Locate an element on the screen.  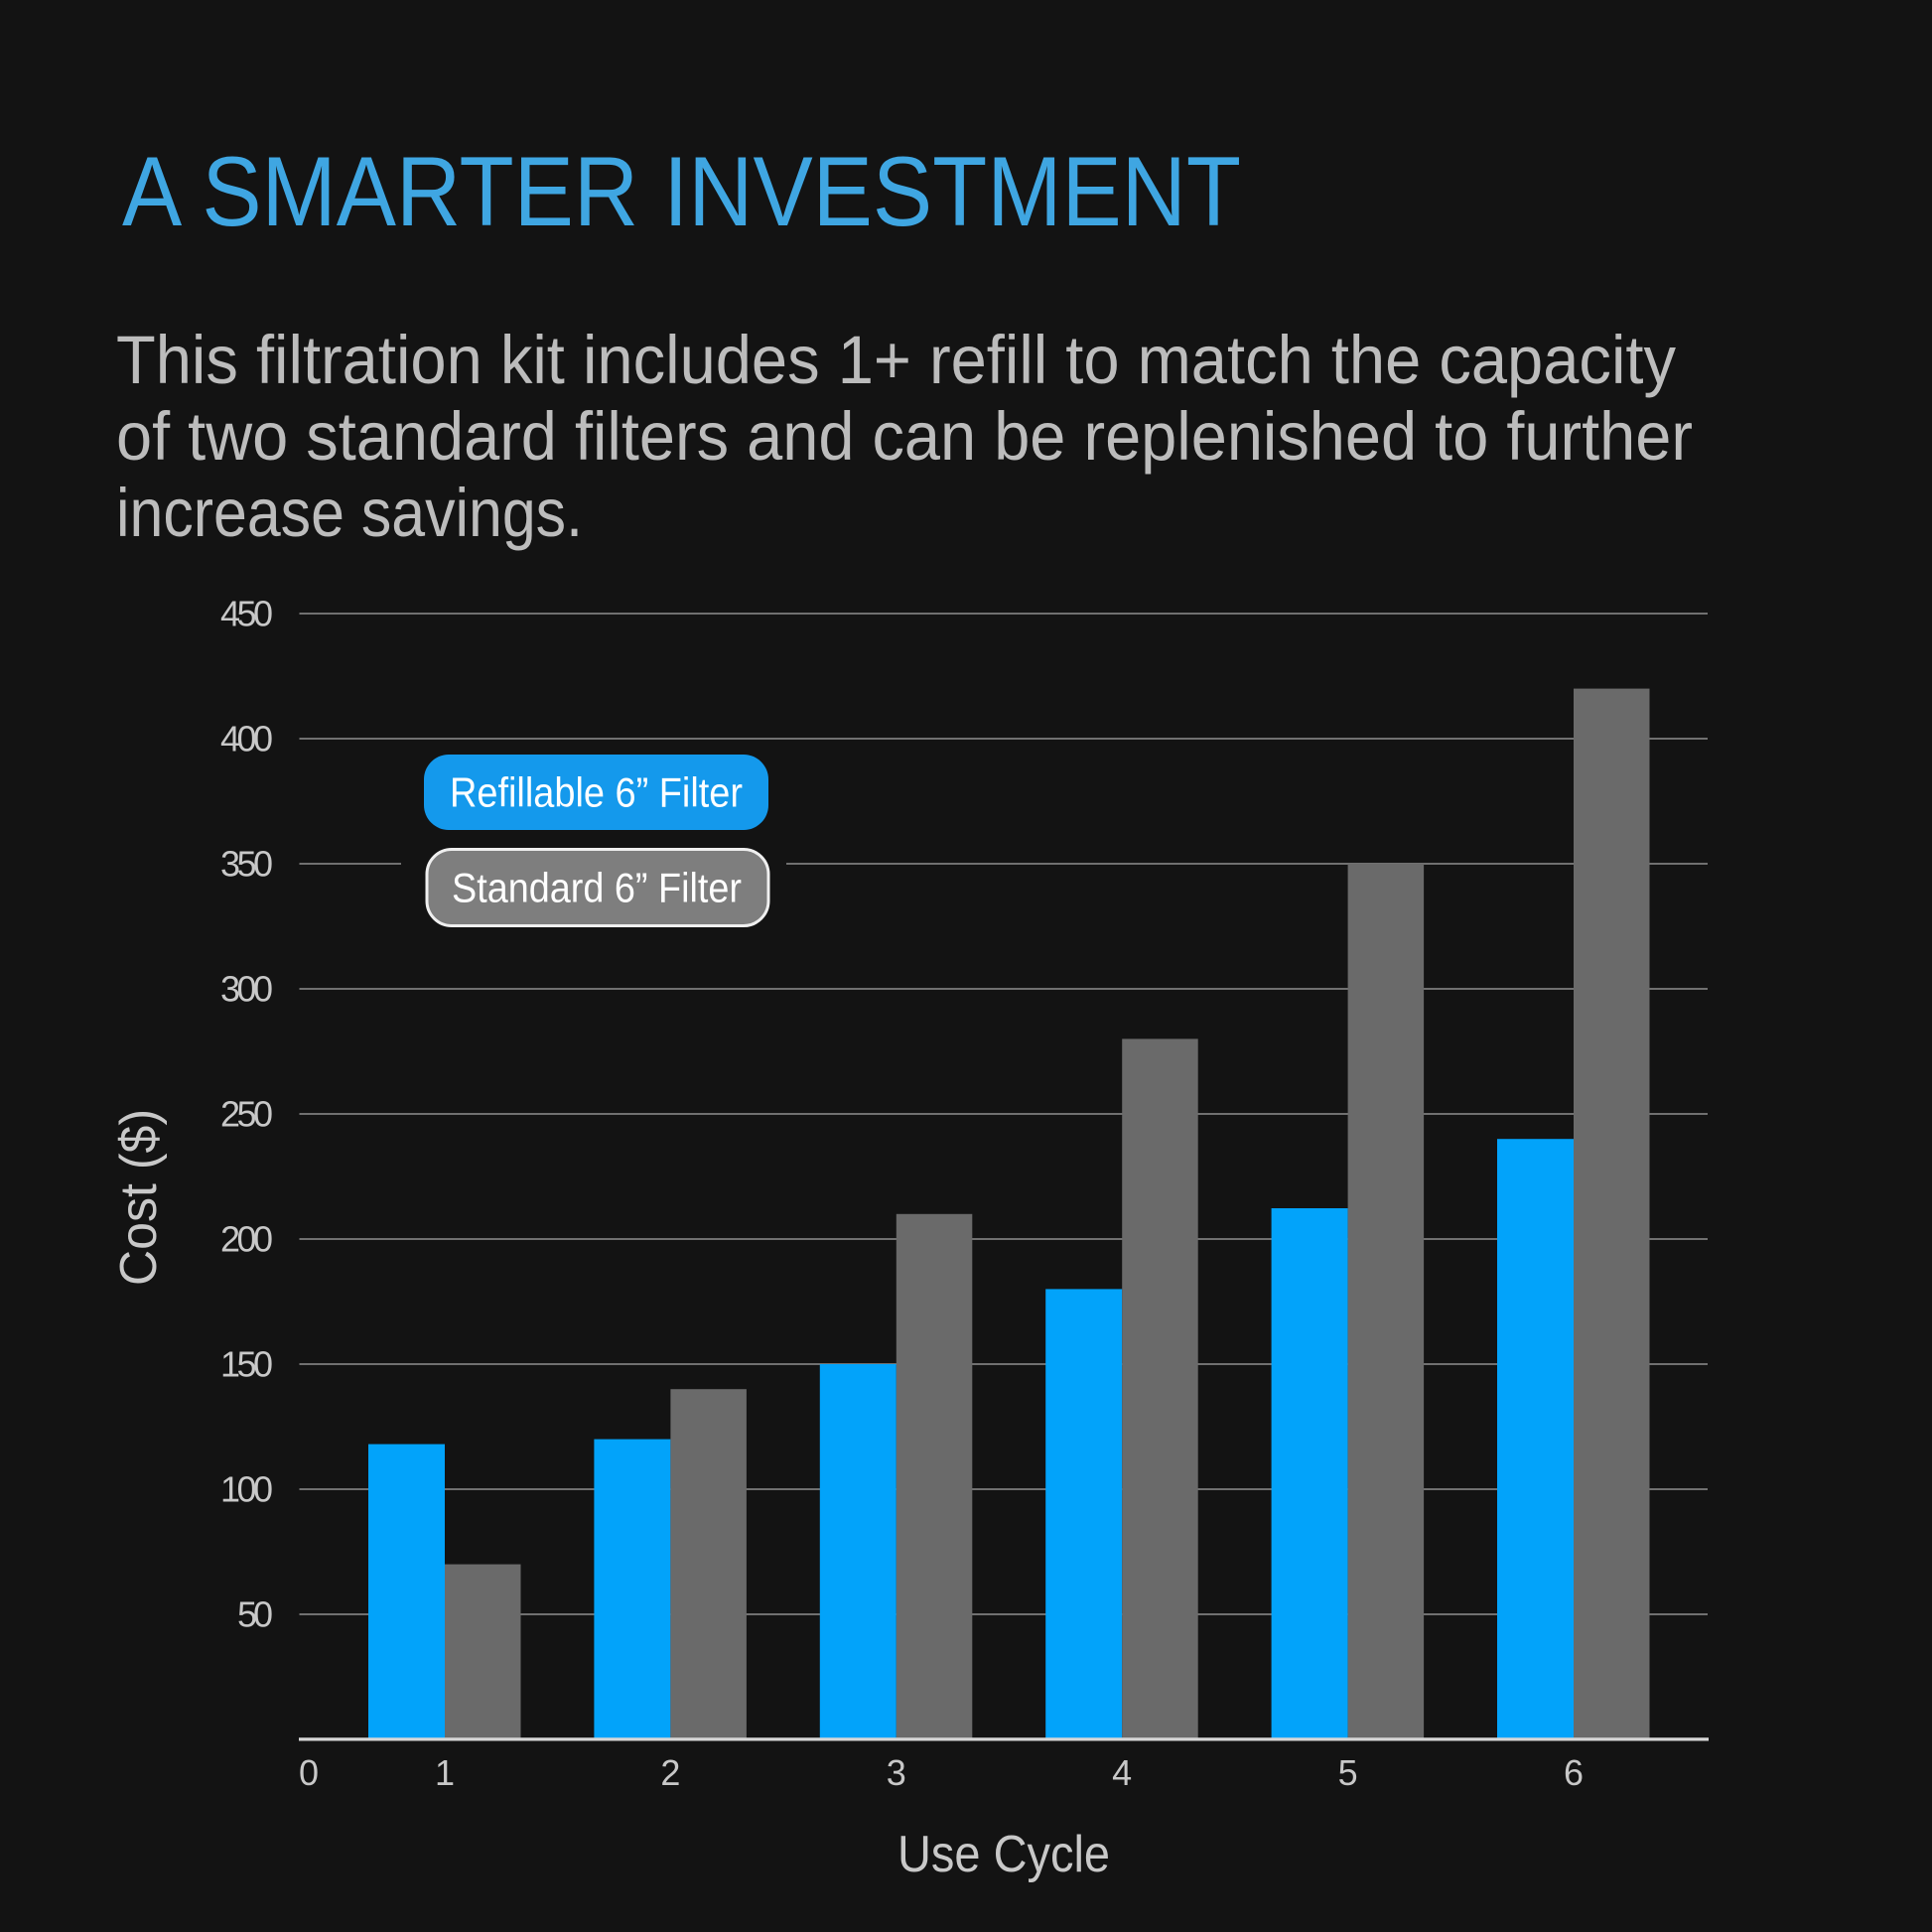
svg-text: 100 is located at coordinates (246, 1488).